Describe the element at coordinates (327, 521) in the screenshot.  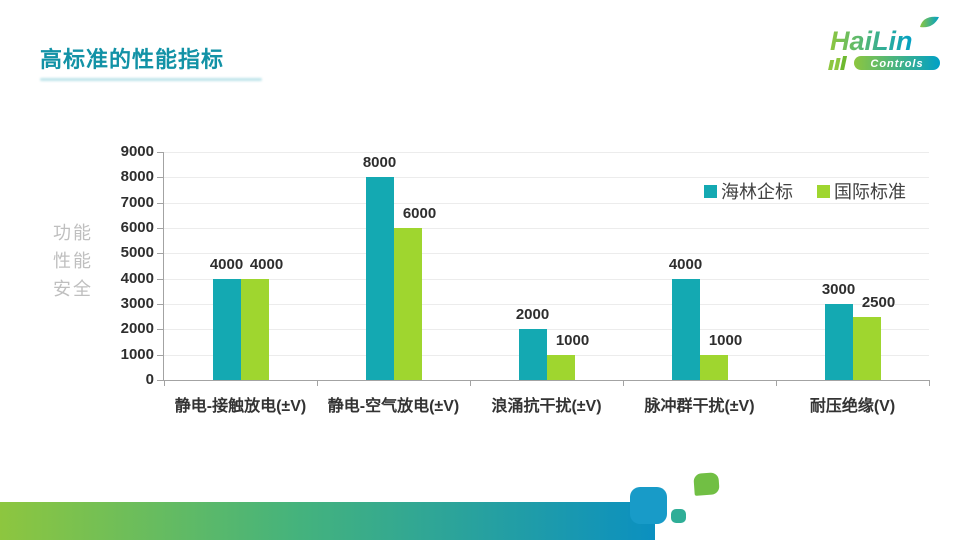
I see `bottom-gradient-band` at that location.